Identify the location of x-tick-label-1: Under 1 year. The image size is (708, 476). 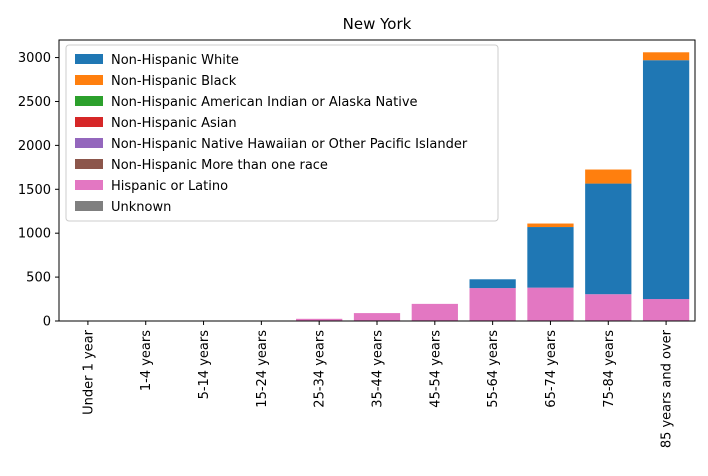
(88, 372).